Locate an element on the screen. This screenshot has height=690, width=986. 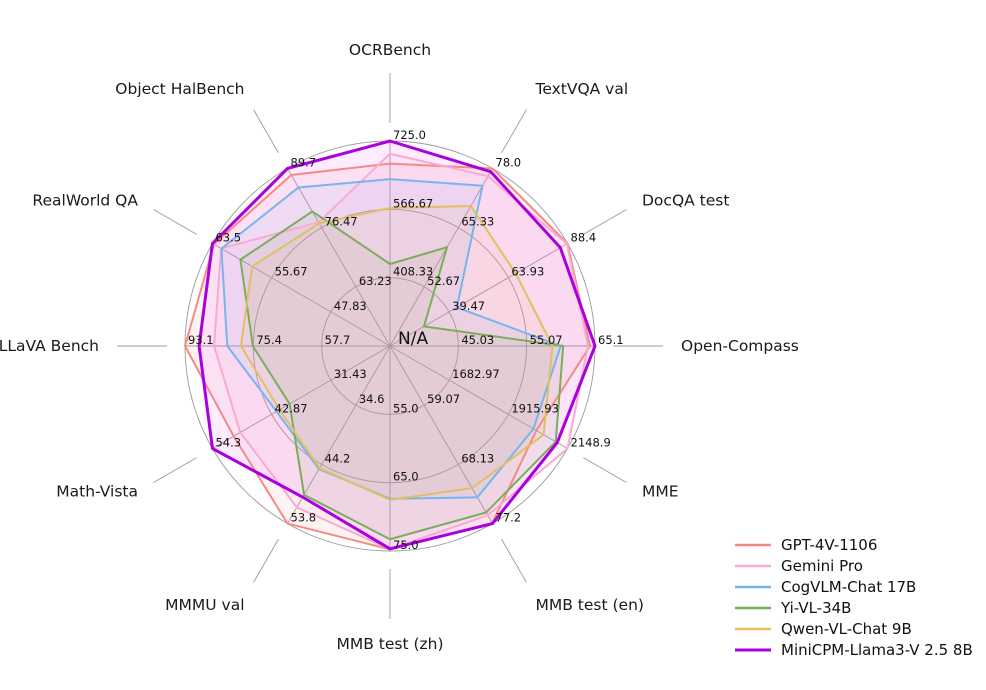
axis-tick-value: 1682.97 is located at coordinates (476, 374).